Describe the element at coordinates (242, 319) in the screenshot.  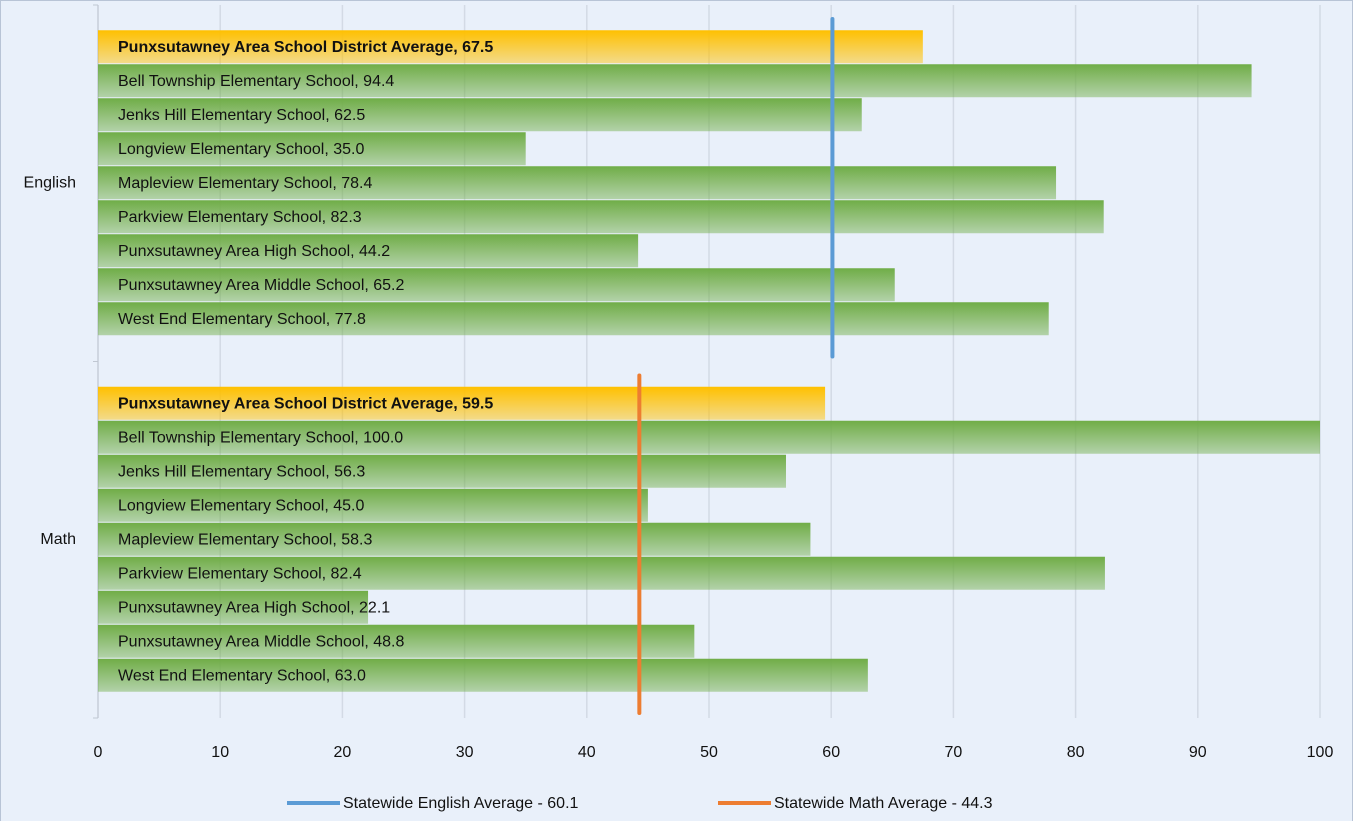
I see `bar-label: West End Elementary School, 77.8` at that location.